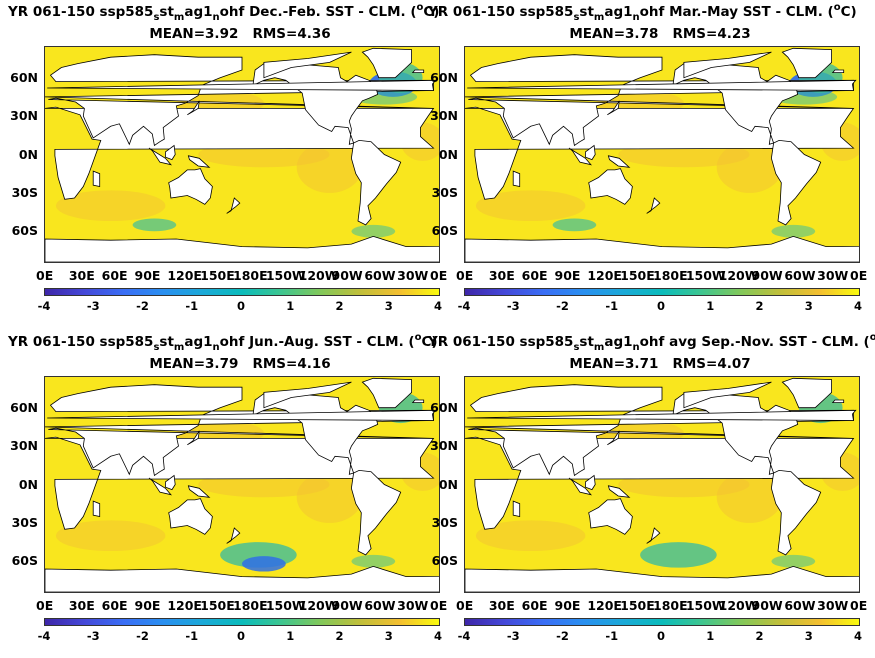 The image size is (875, 658). I want to click on sst-field, so click(242, 154).